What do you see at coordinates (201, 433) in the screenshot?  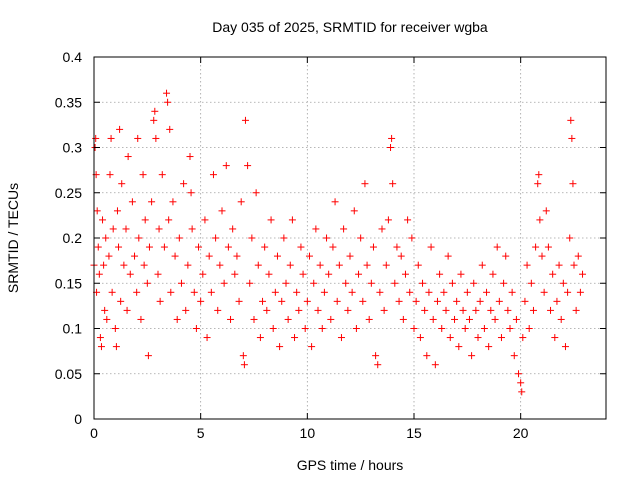 I see `x-tick-label: 5` at bounding box center [201, 433].